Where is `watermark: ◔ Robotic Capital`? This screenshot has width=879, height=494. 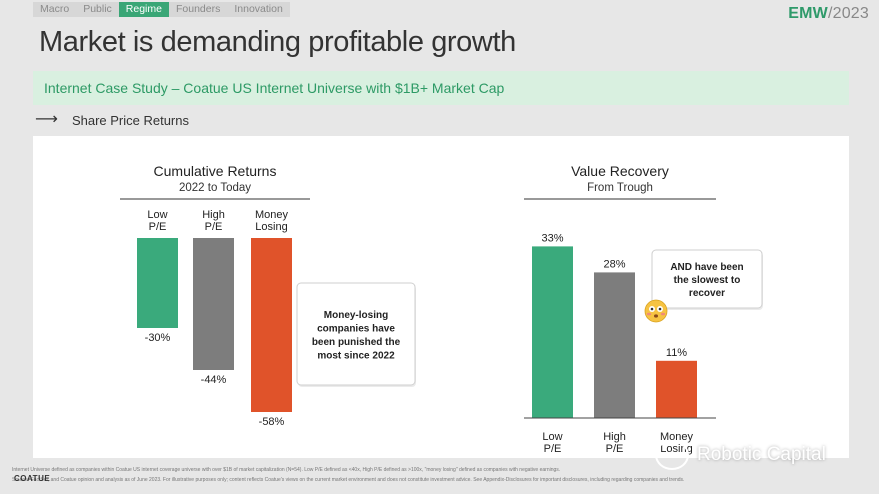 watermark: ◔ Robotic Capital is located at coordinates (740, 455).